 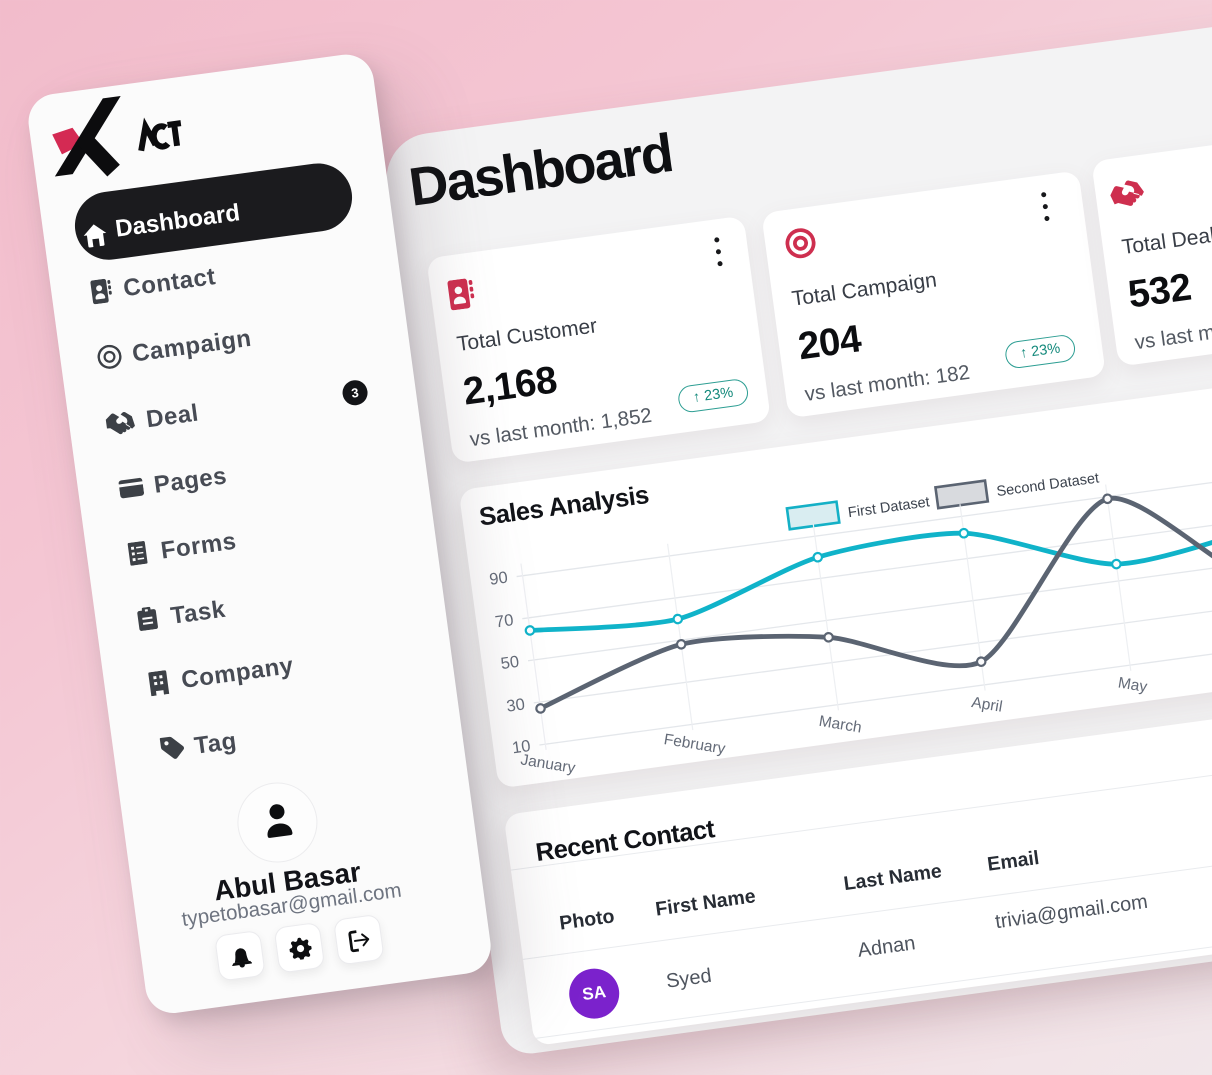 What do you see at coordinates (504, 621) in the screenshot?
I see `svg-text: 70` at bounding box center [504, 621].